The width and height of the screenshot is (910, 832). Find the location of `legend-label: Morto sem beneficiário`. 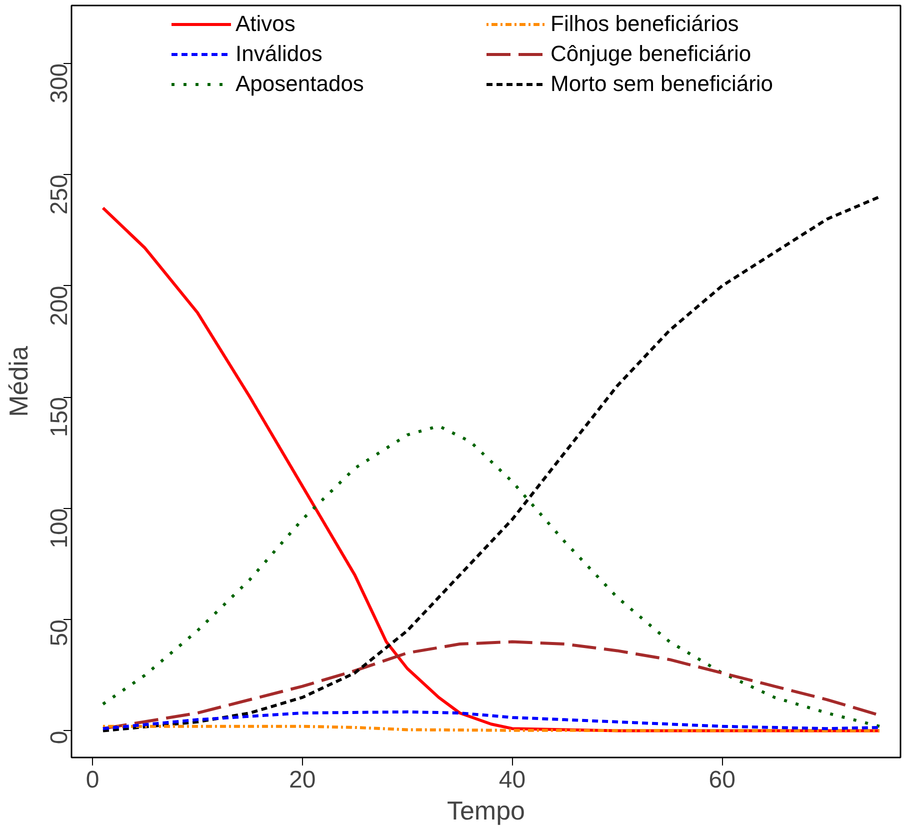

legend-label: Morto sem beneficiário is located at coordinates (662, 84).